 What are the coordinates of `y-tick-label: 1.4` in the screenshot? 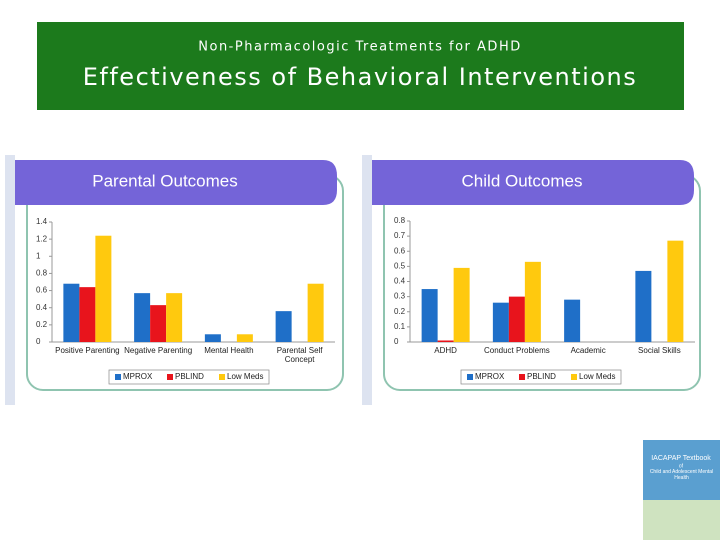 It's located at (42, 221).